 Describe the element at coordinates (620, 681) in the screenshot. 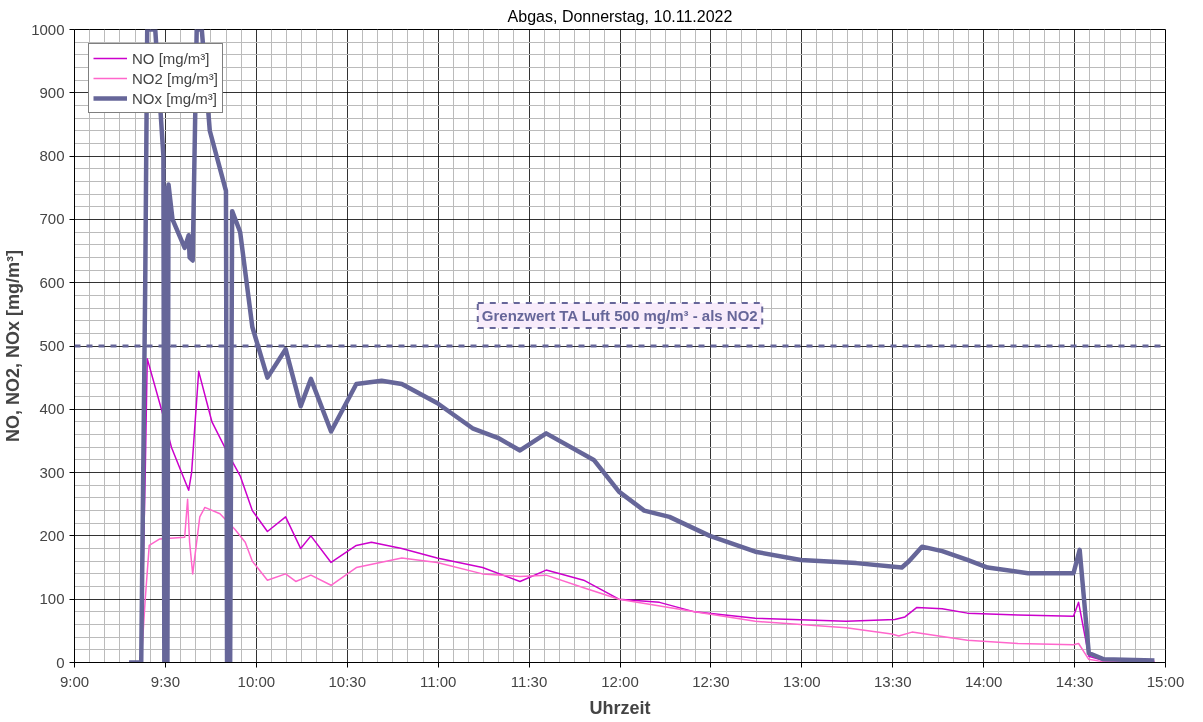

I see `x-tick-label: 12:00` at that location.